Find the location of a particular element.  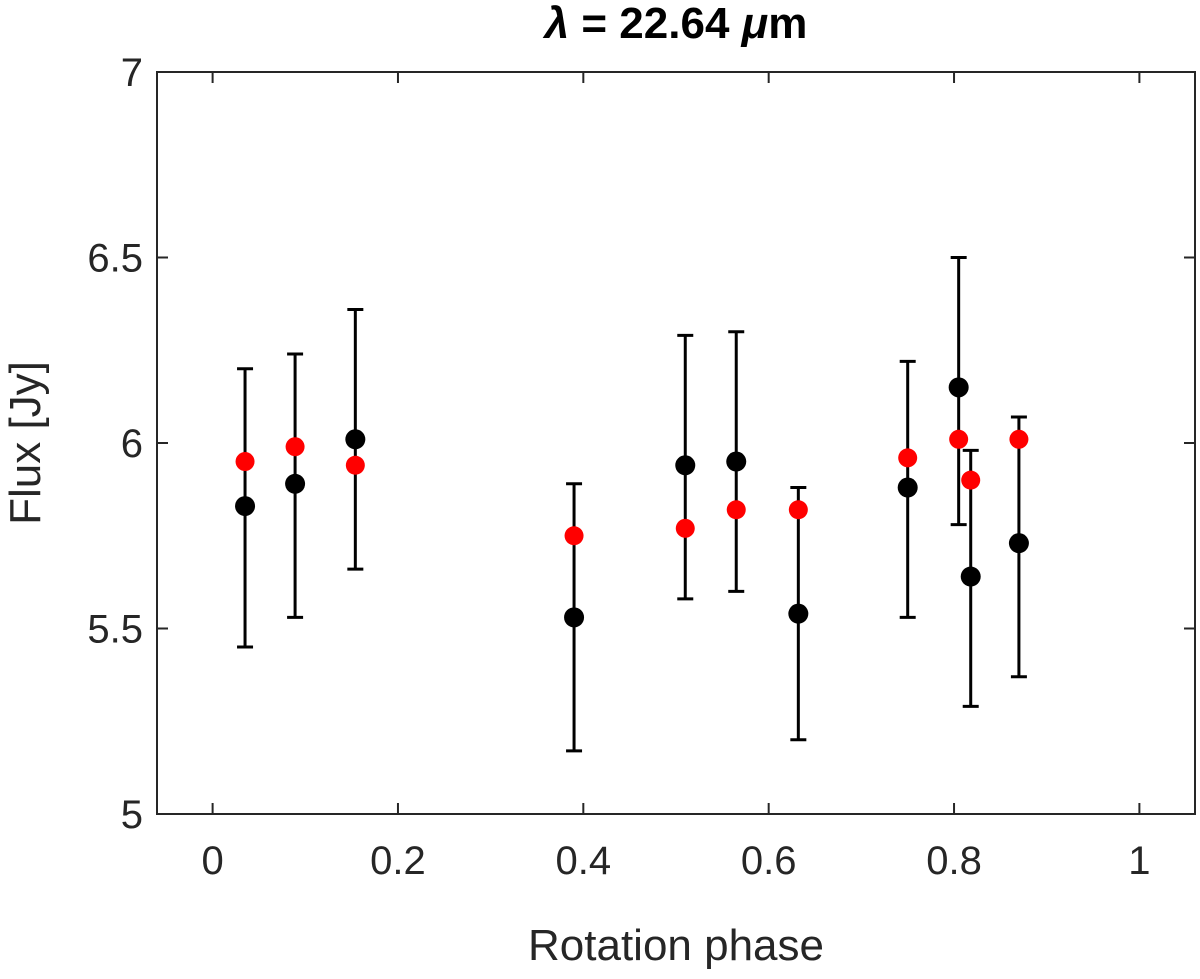

x-tick-label: 0.8 is located at coordinates (954, 861).